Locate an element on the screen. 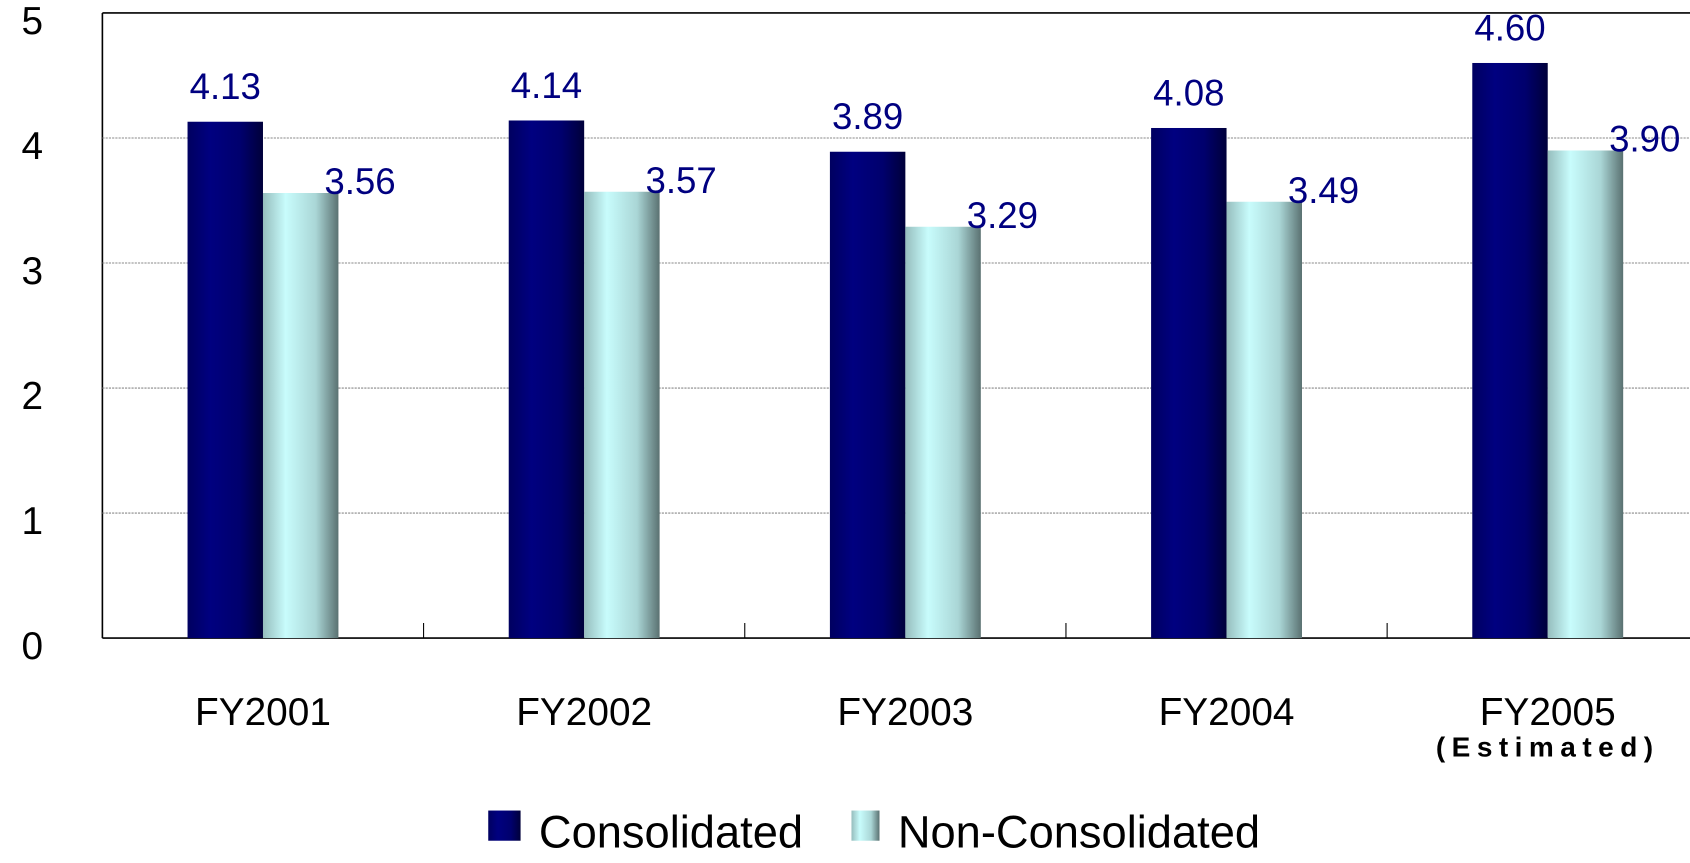 This screenshot has height=863, width=1690. y-tick-label: 4 is located at coordinates (33, 146).